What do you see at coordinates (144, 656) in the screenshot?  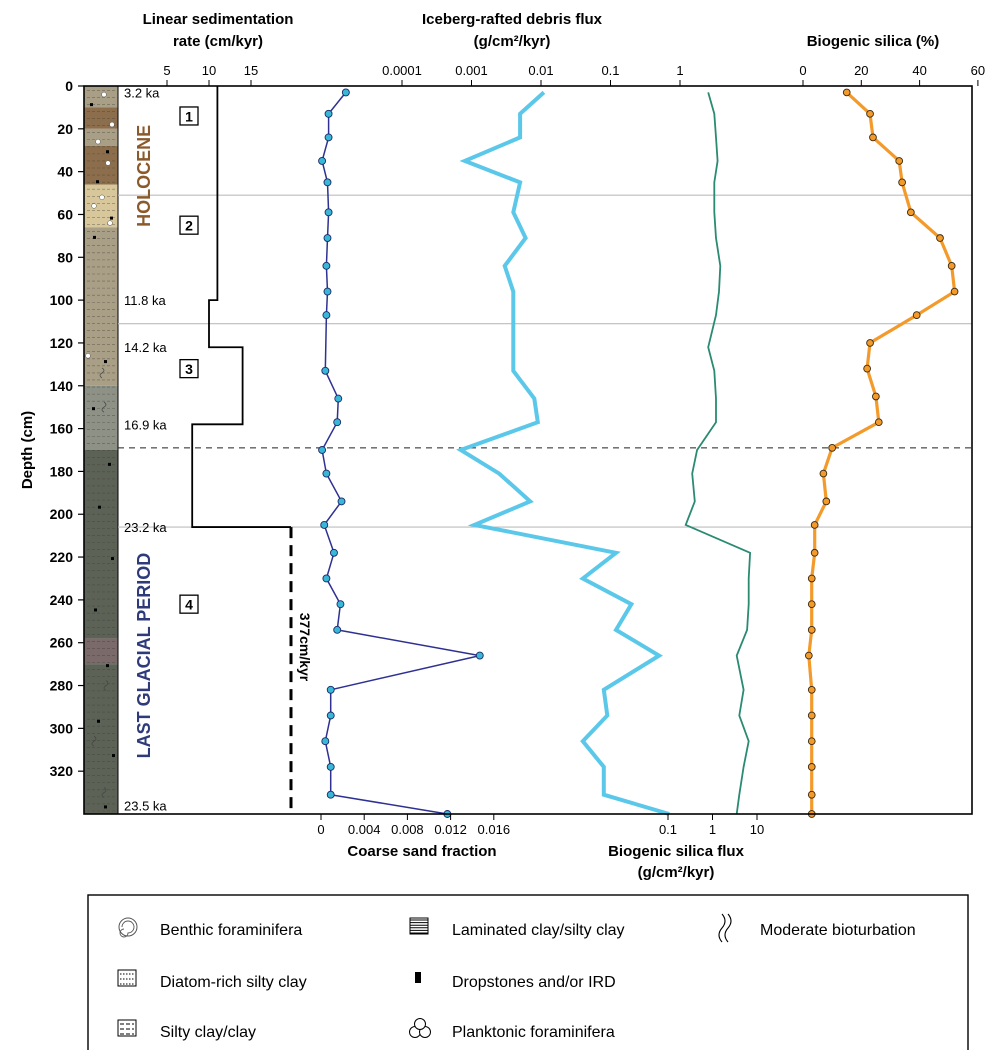 I see `last-glacial-label: LAST GLACIAL PERIOD` at bounding box center [144, 656].